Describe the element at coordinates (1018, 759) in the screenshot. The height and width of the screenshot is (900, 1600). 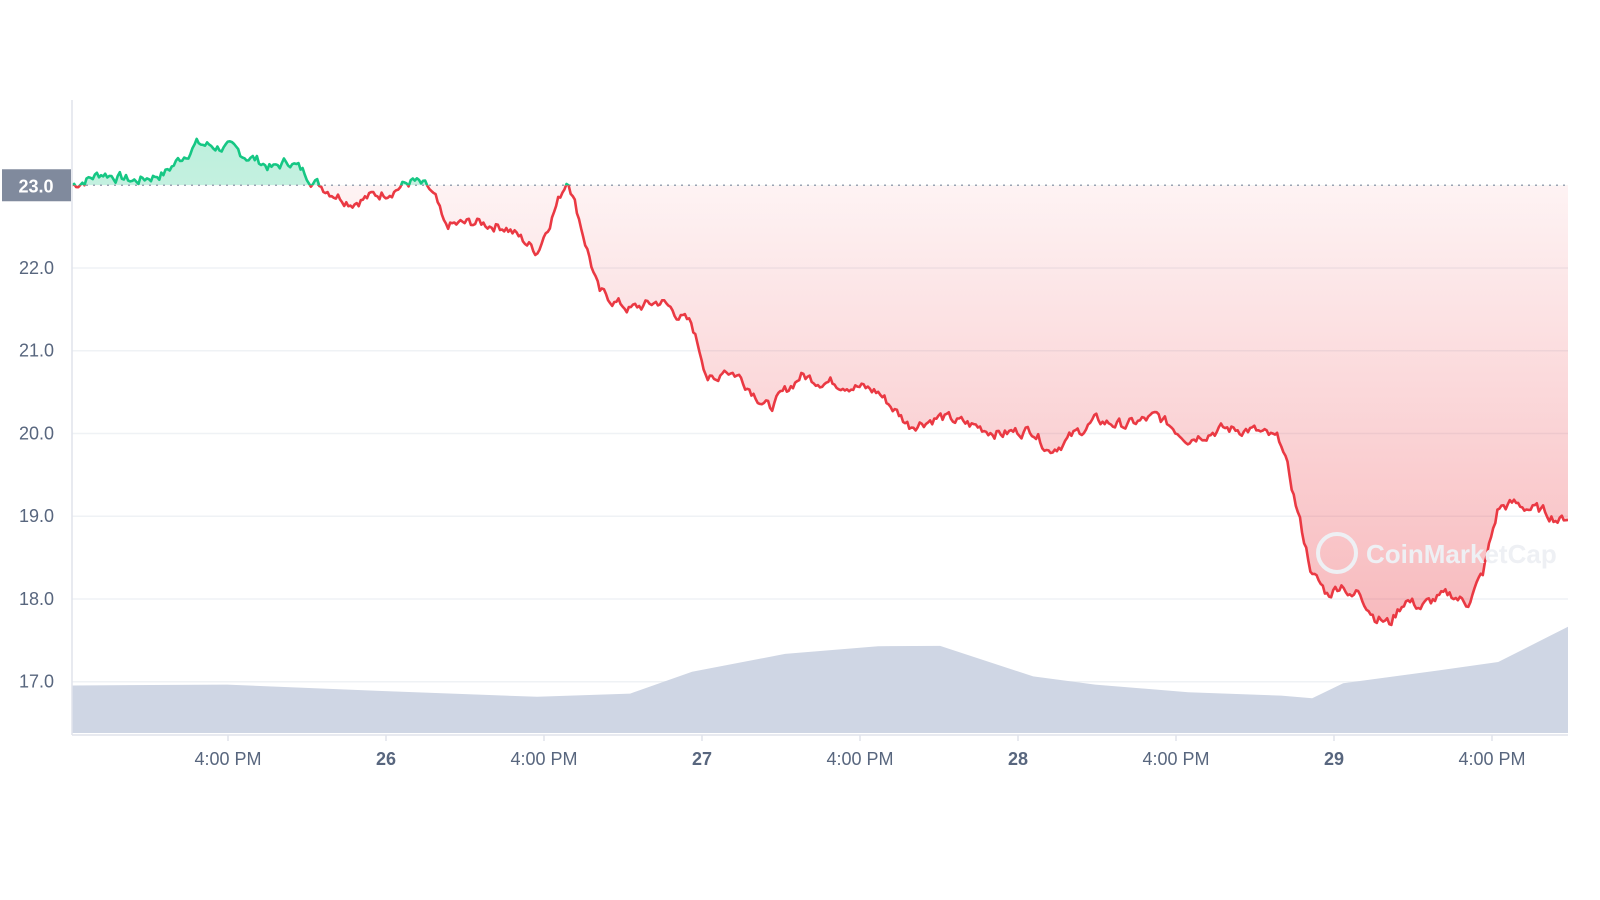
I see `x-tick-label: 28` at that location.